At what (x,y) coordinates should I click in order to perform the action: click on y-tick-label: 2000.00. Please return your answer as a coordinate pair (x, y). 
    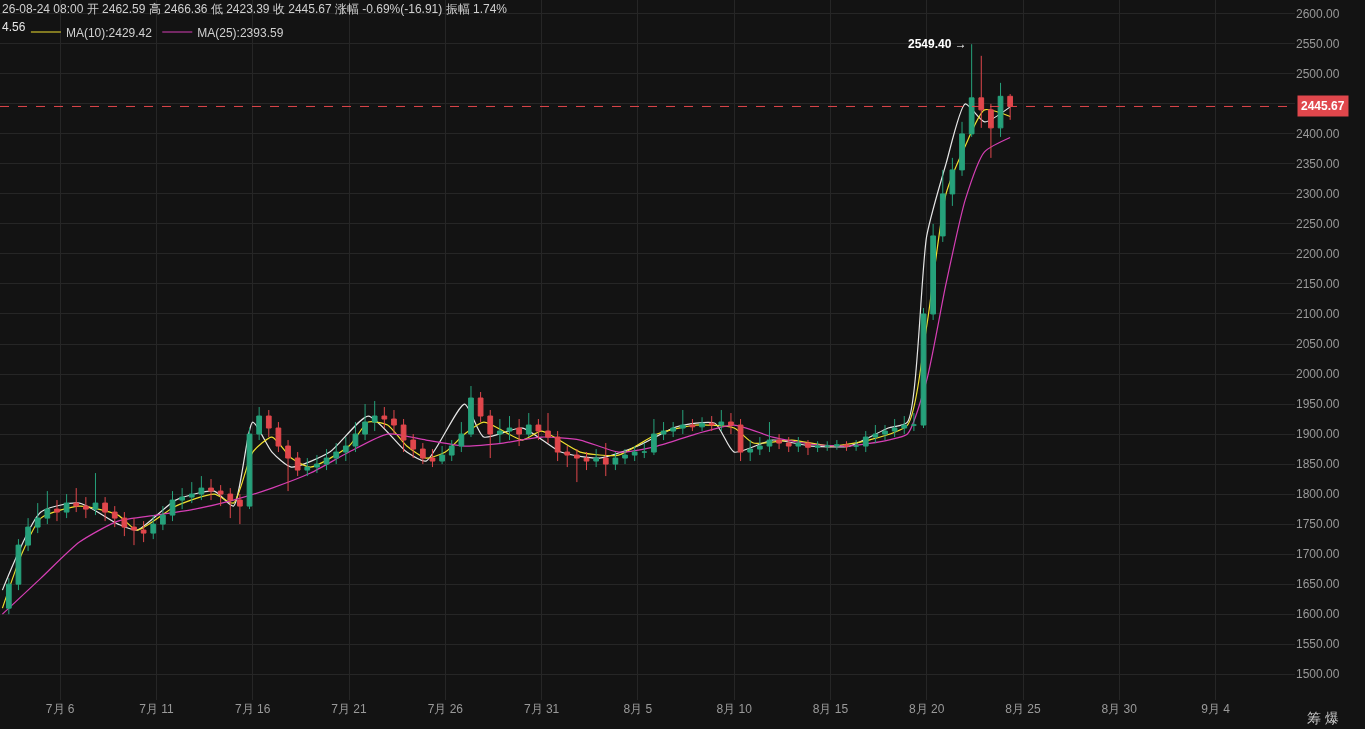
    Looking at the image, I should click on (1318, 374).